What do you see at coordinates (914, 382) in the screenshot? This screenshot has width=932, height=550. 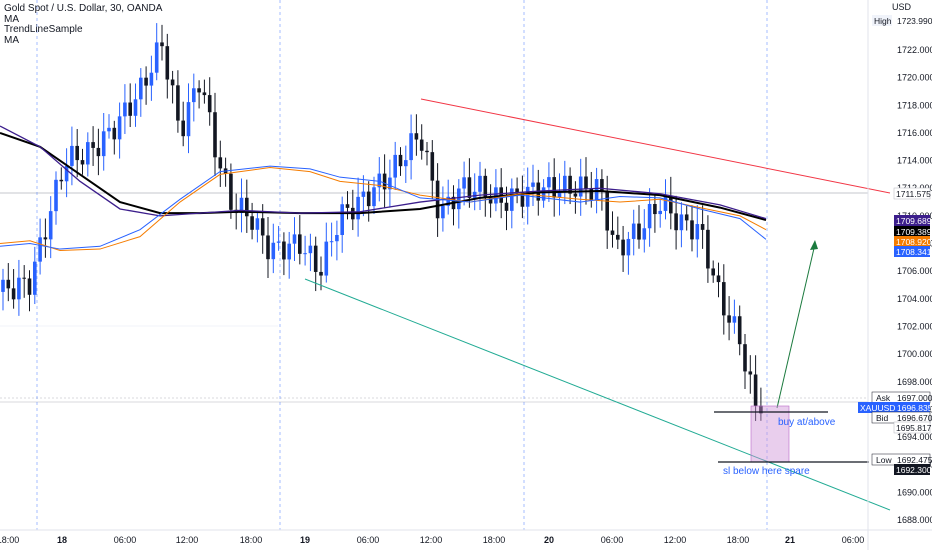 I see `price-tick-label: 1698.000` at bounding box center [914, 382].